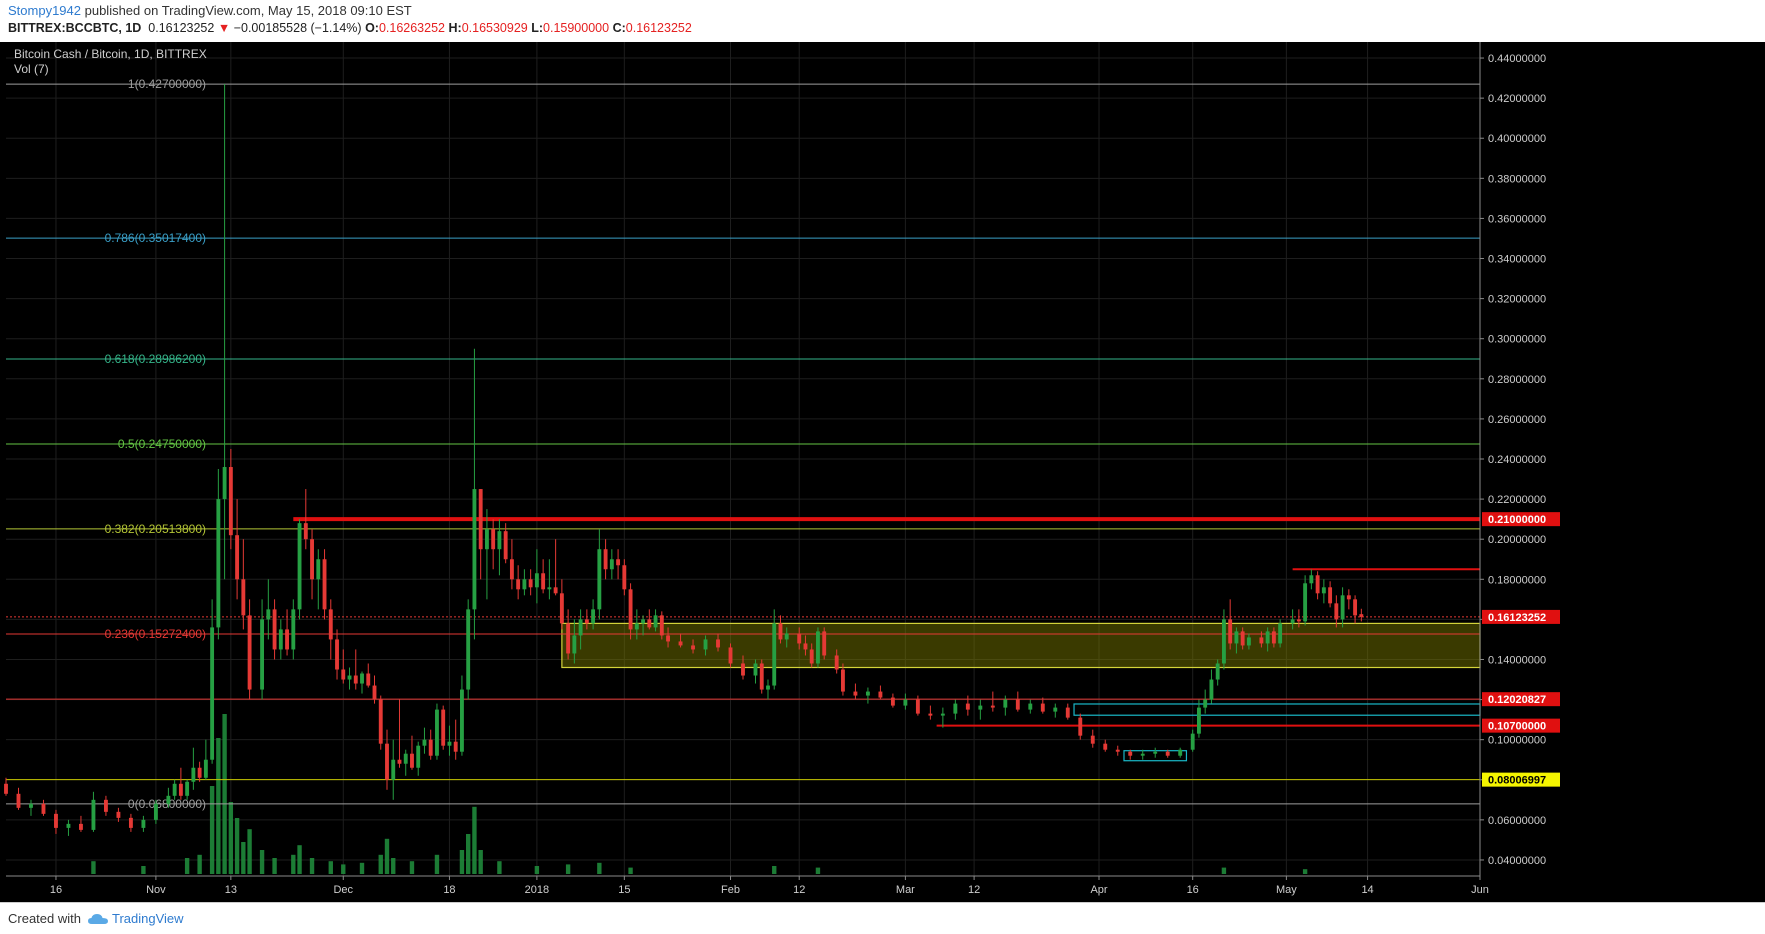  What do you see at coordinates (155, 634) in the screenshot?
I see `fib-label: 0.236(0.15272400)` at bounding box center [155, 634].